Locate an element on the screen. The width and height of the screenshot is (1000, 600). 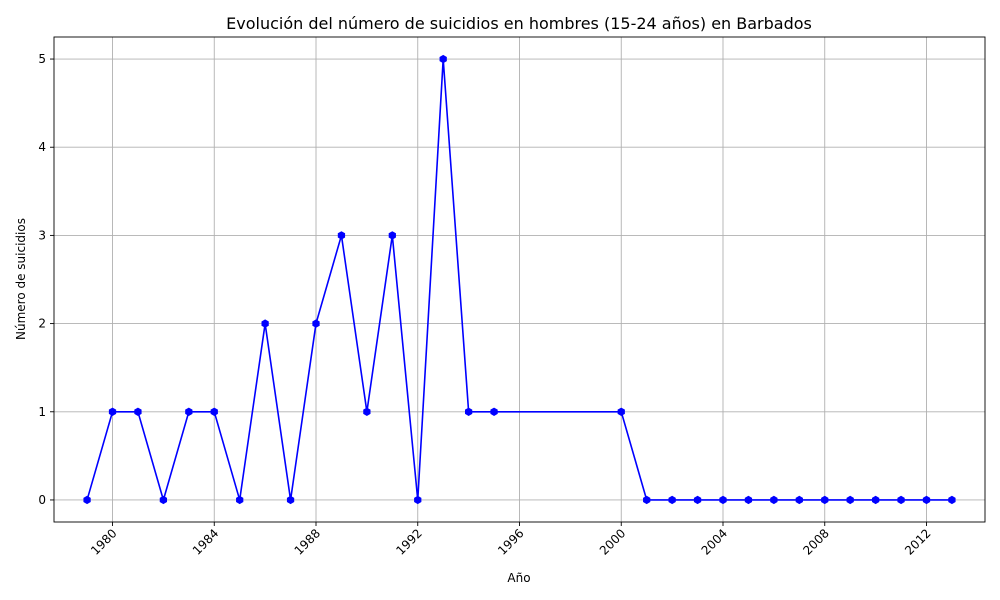
y-axis-label: Número de suicidios is located at coordinates (21, 279).